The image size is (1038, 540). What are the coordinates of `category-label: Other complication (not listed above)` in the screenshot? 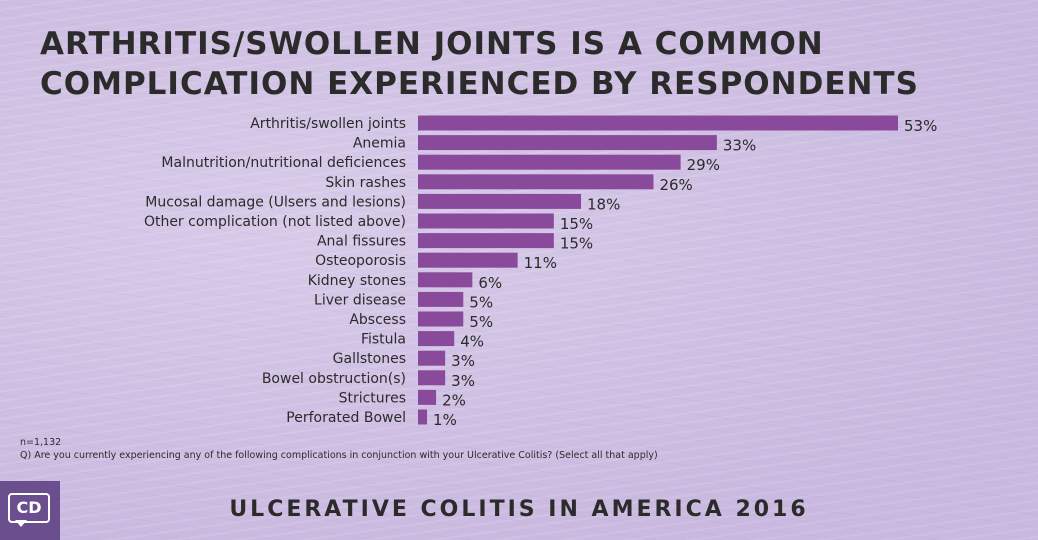 It's located at (275, 222).